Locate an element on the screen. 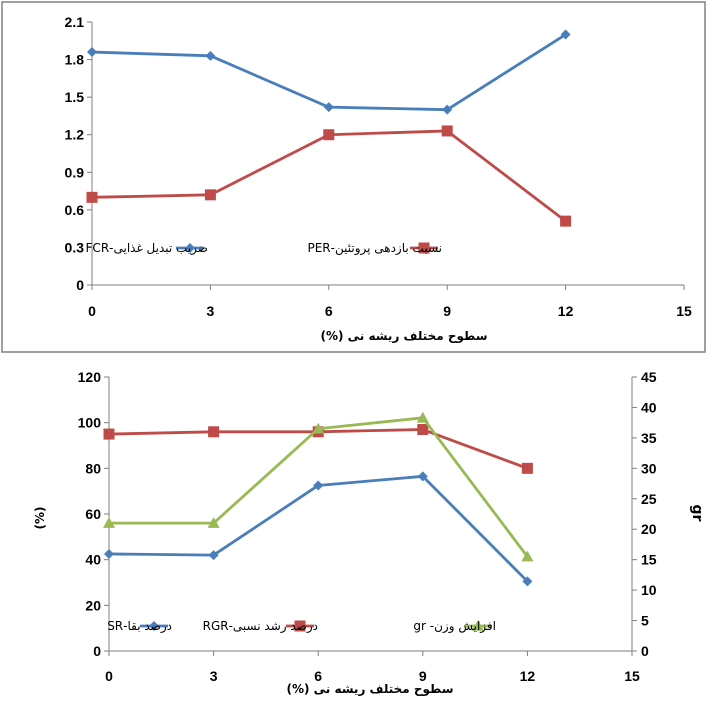 The height and width of the screenshot is (707, 719). y-tick-label: 1.5 is located at coordinates (75, 97).